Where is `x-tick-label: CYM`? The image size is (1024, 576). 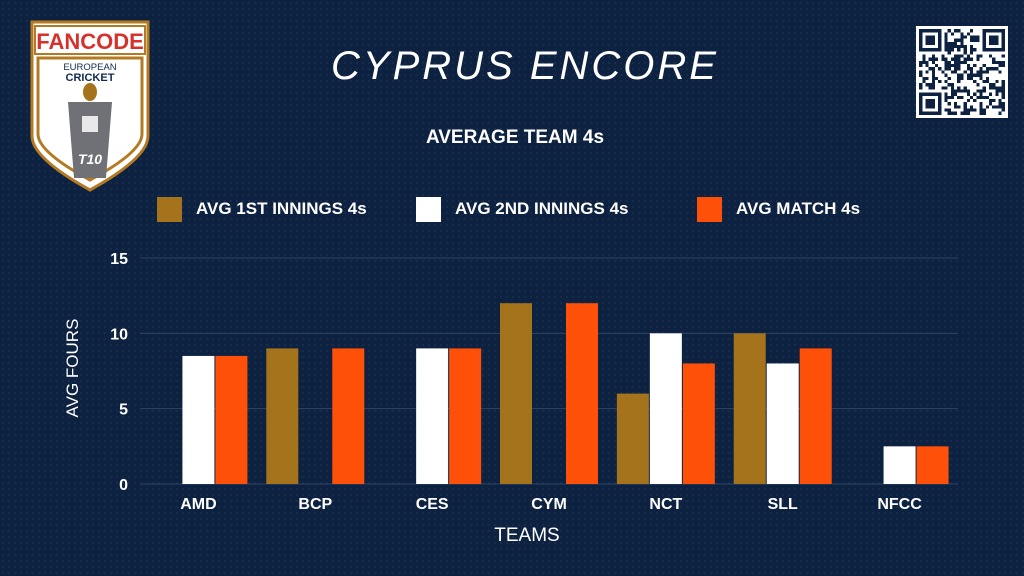
x-tick-label: CYM is located at coordinates (549, 504).